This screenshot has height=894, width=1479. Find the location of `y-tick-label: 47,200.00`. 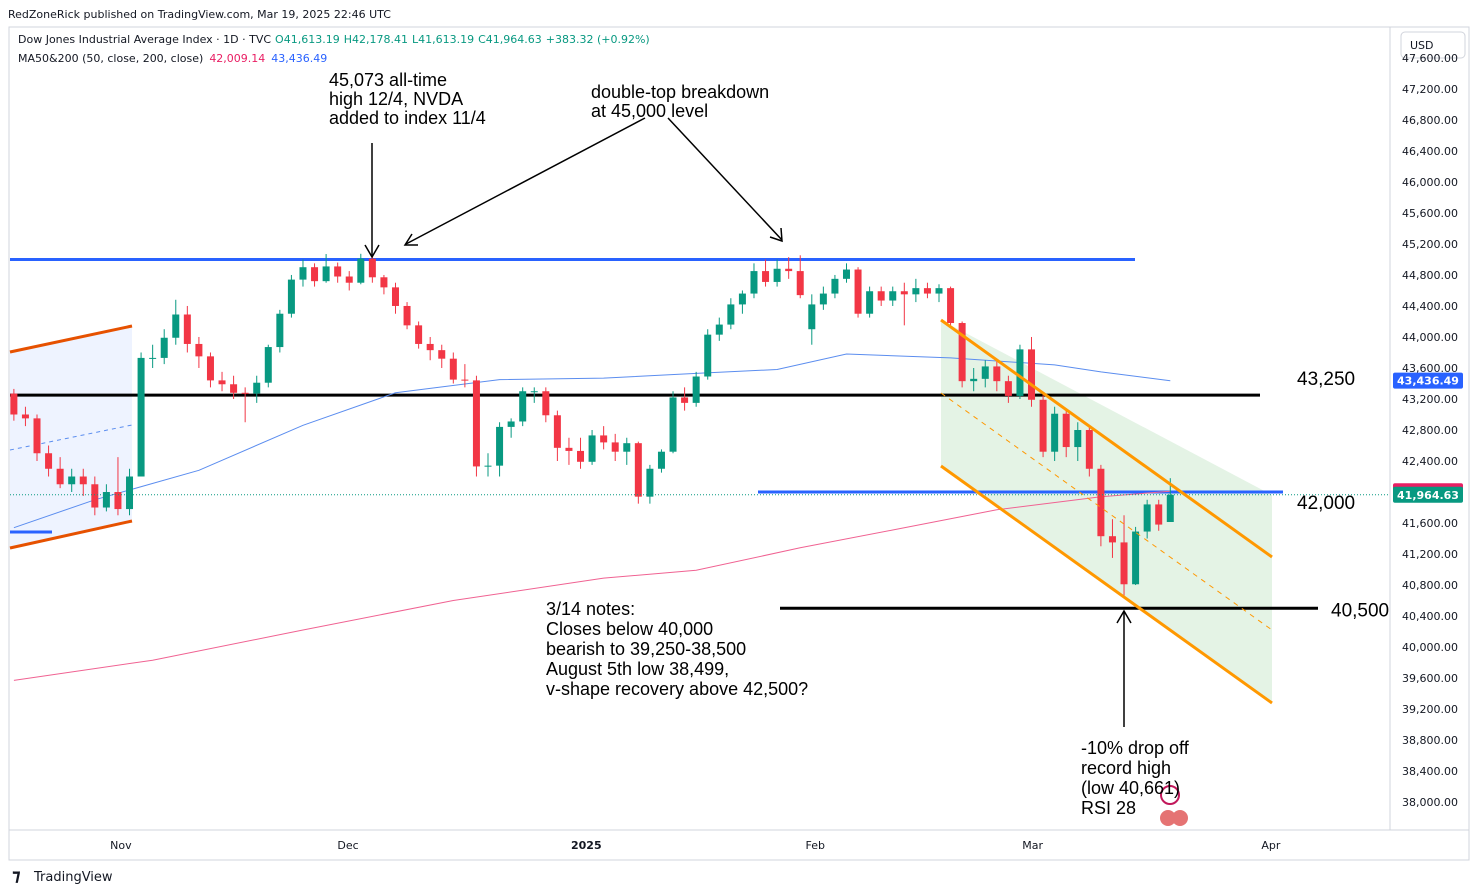

y-tick-label: 47,200.00 is located at coordinates (1430, 89).